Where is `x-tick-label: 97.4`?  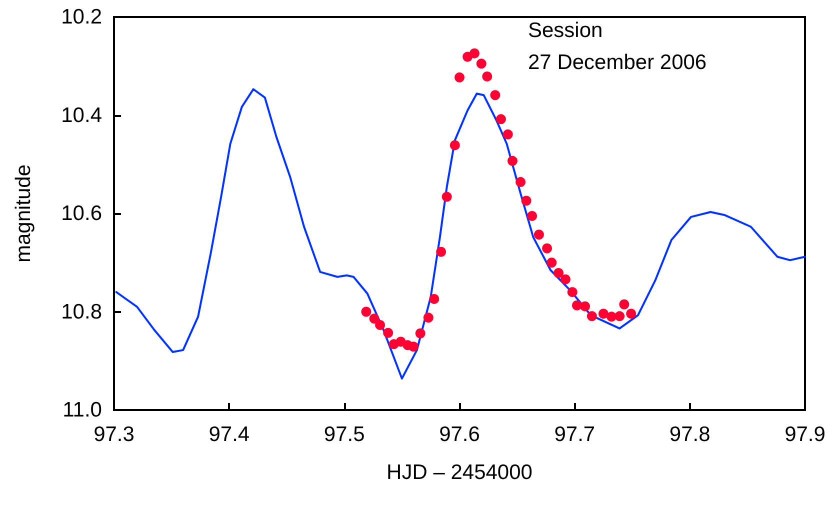
x-tick-label: 97.4 is located at coordinates (229, 434).